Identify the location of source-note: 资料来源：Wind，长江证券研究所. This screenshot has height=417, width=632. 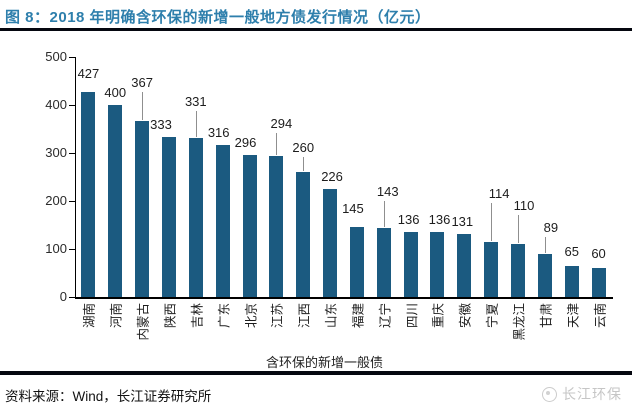
(108, 396).